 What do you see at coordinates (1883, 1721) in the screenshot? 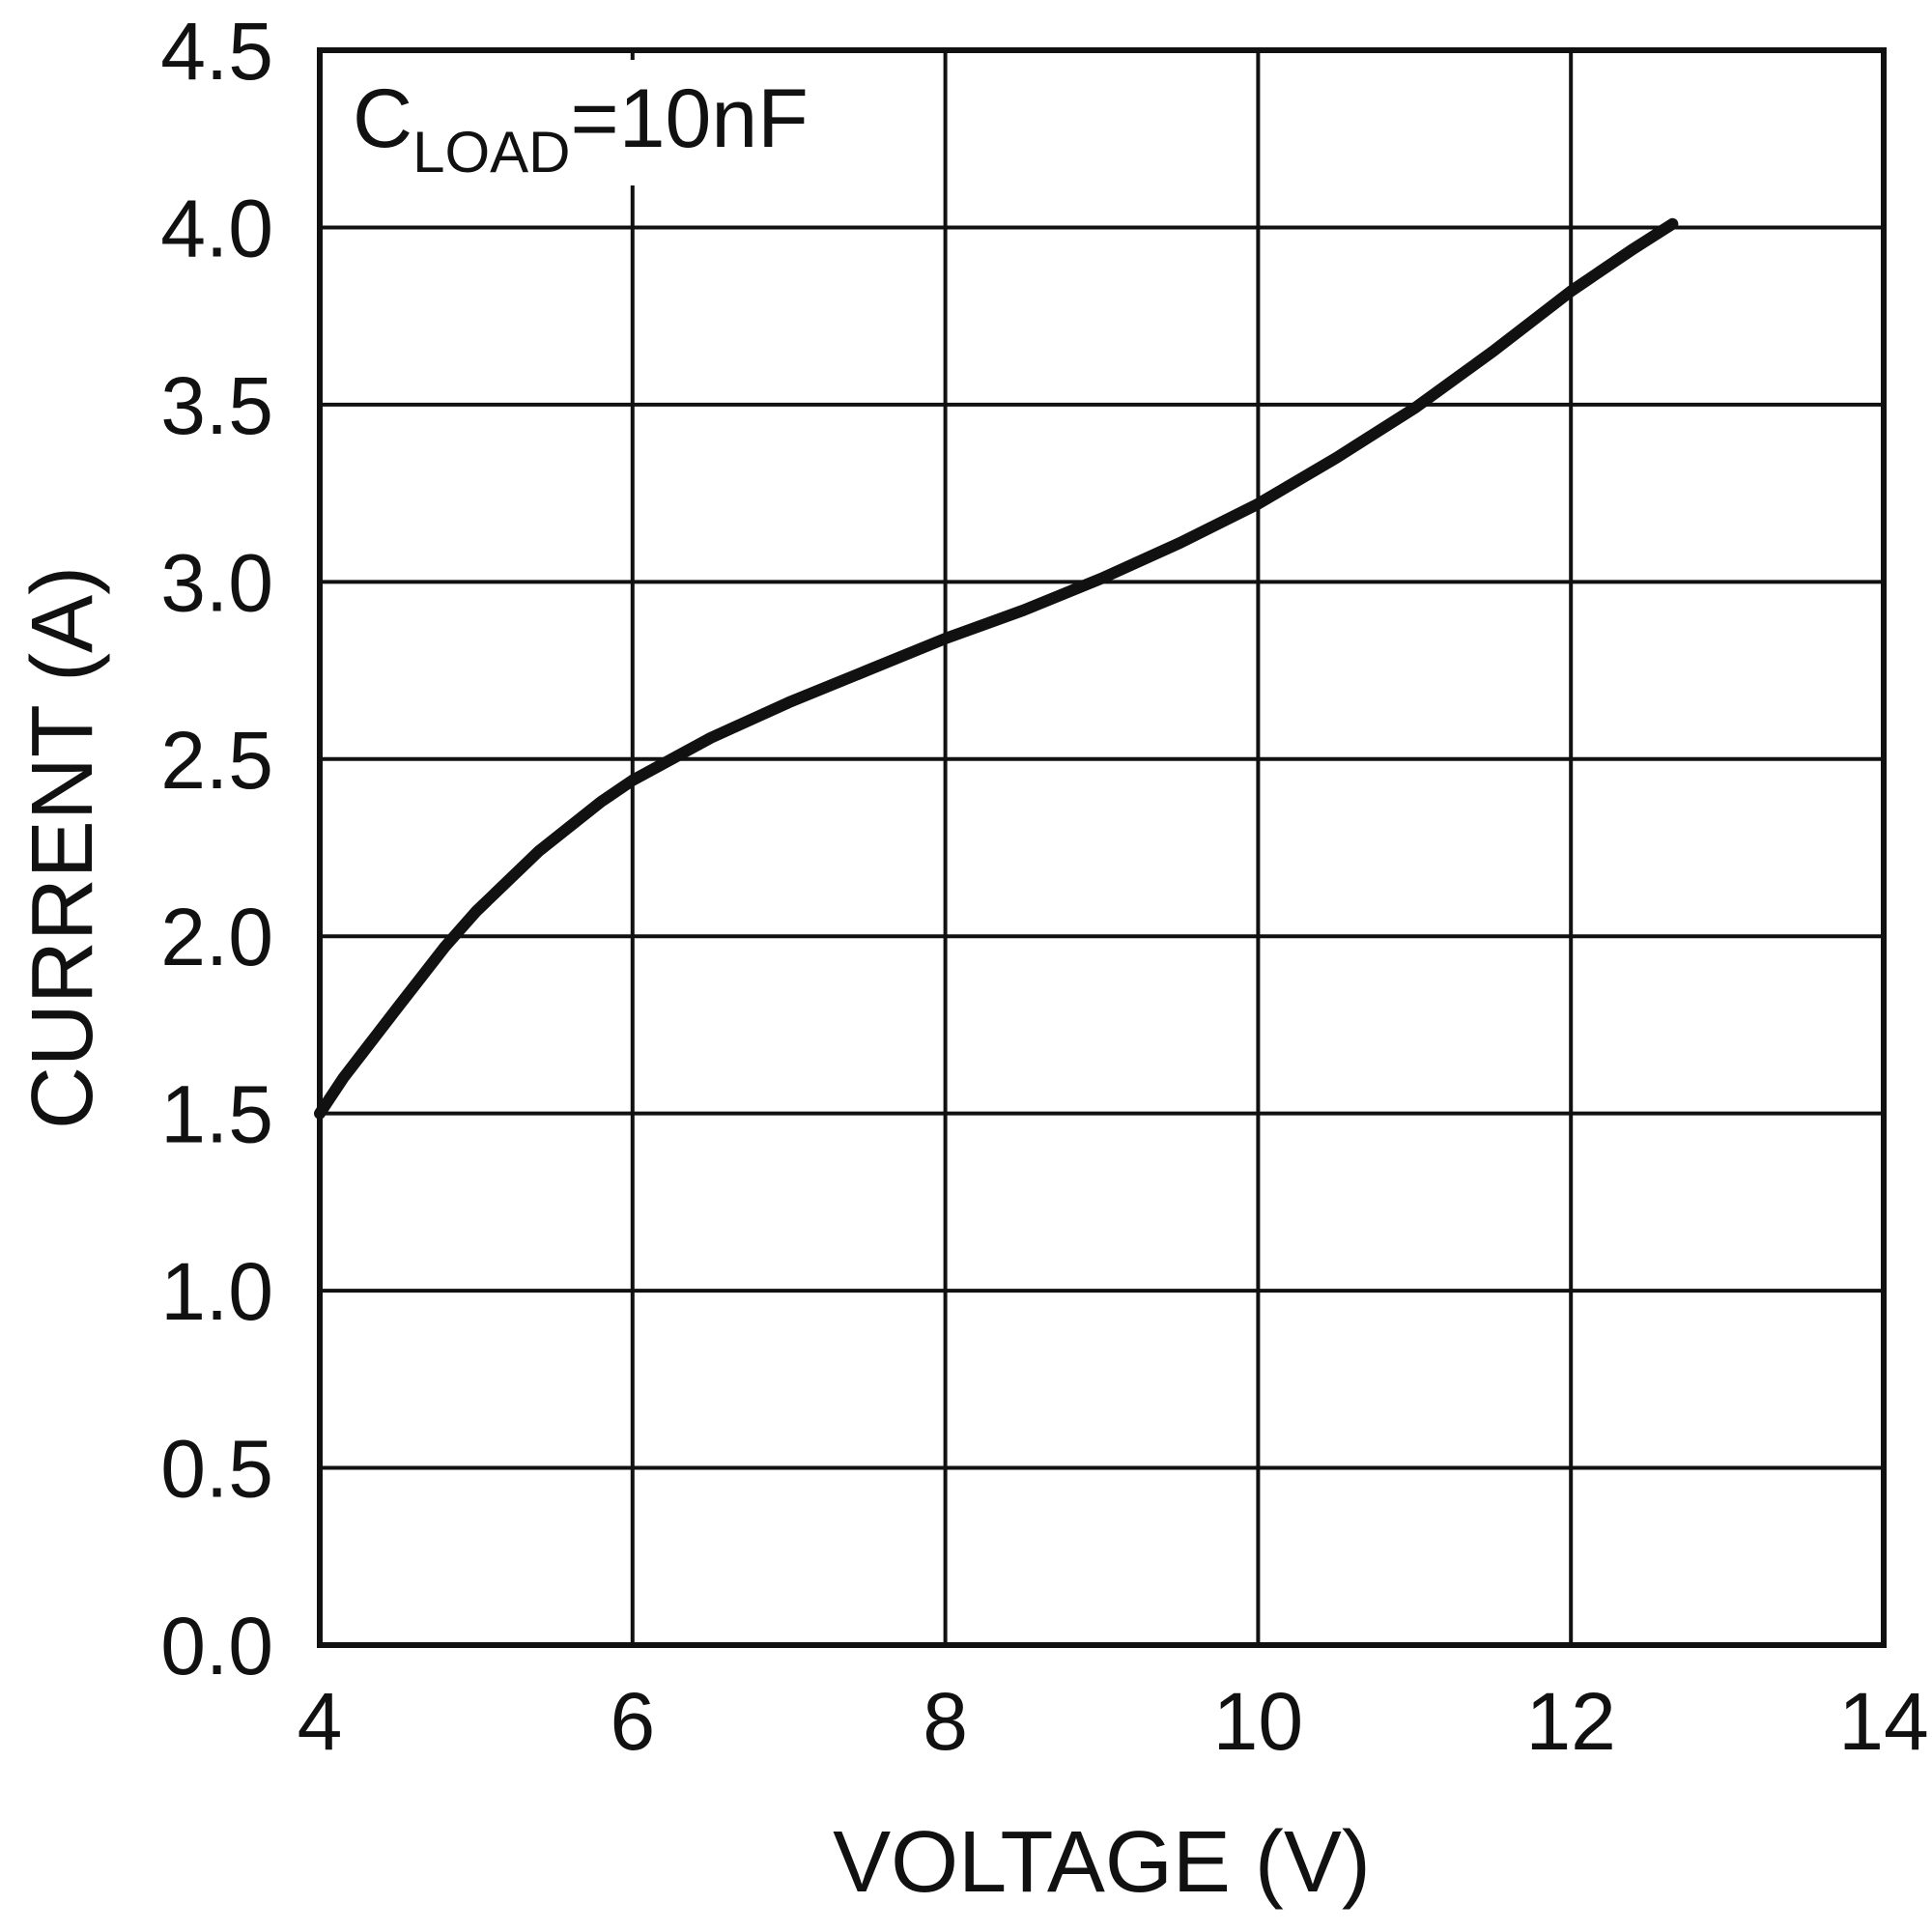
I see `x-tick-label: 14` at bounding box center [1883, 1721].